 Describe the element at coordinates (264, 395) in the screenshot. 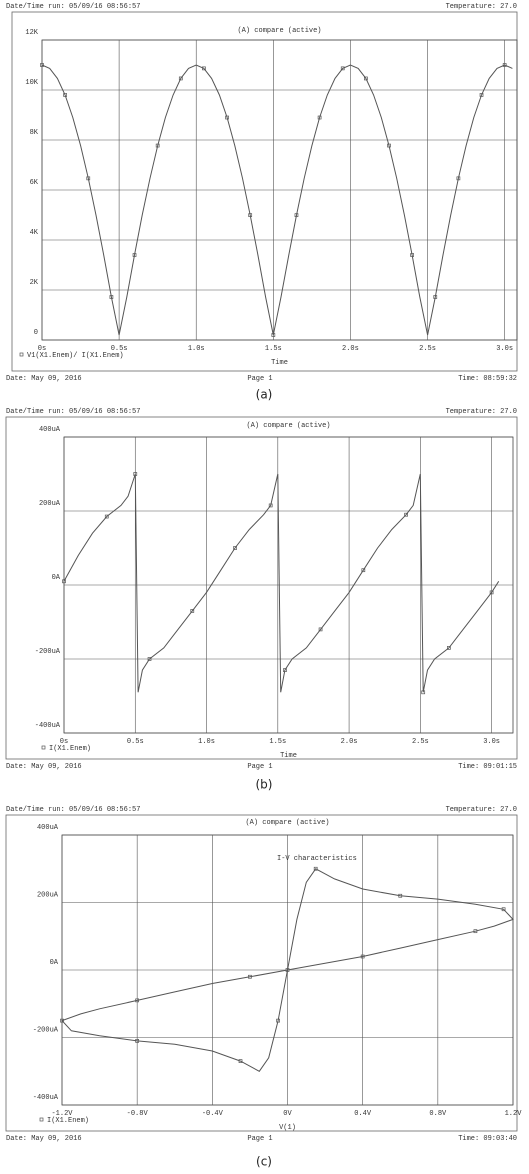

I see `caption: (a)` at that location.